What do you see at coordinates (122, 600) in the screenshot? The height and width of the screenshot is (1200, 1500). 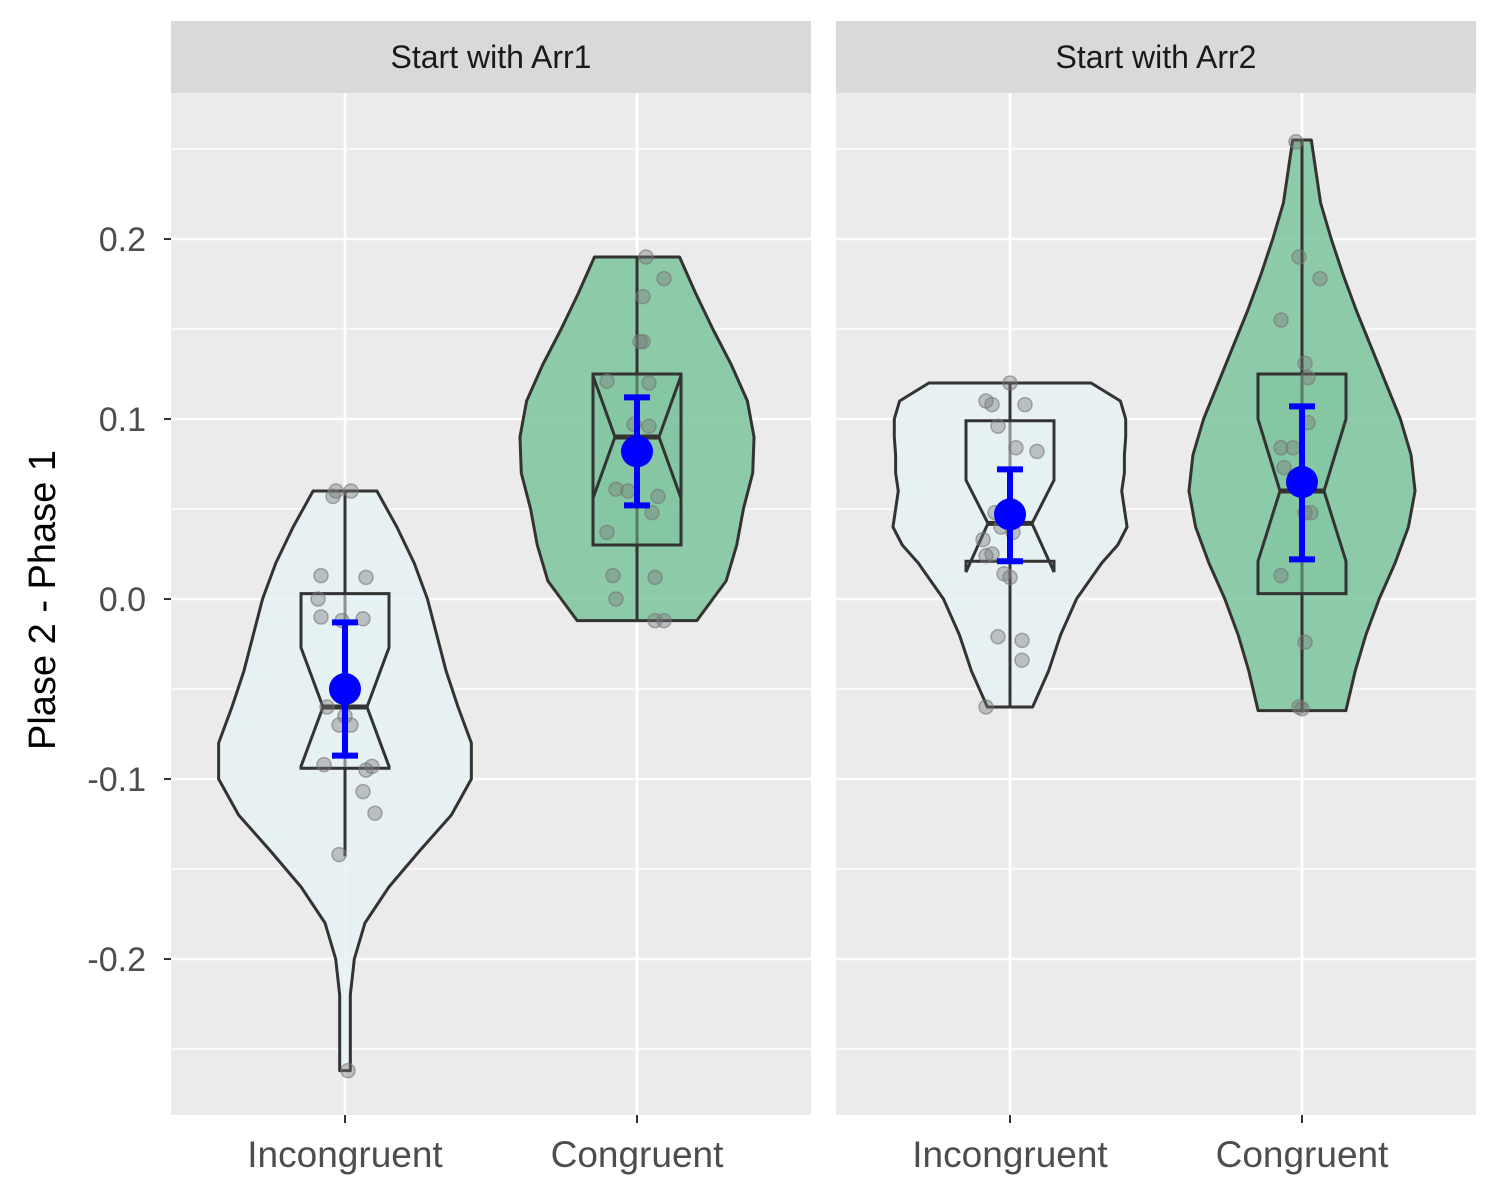 I see `y-tick-label: 0.0` at bounding box center [122, 600].